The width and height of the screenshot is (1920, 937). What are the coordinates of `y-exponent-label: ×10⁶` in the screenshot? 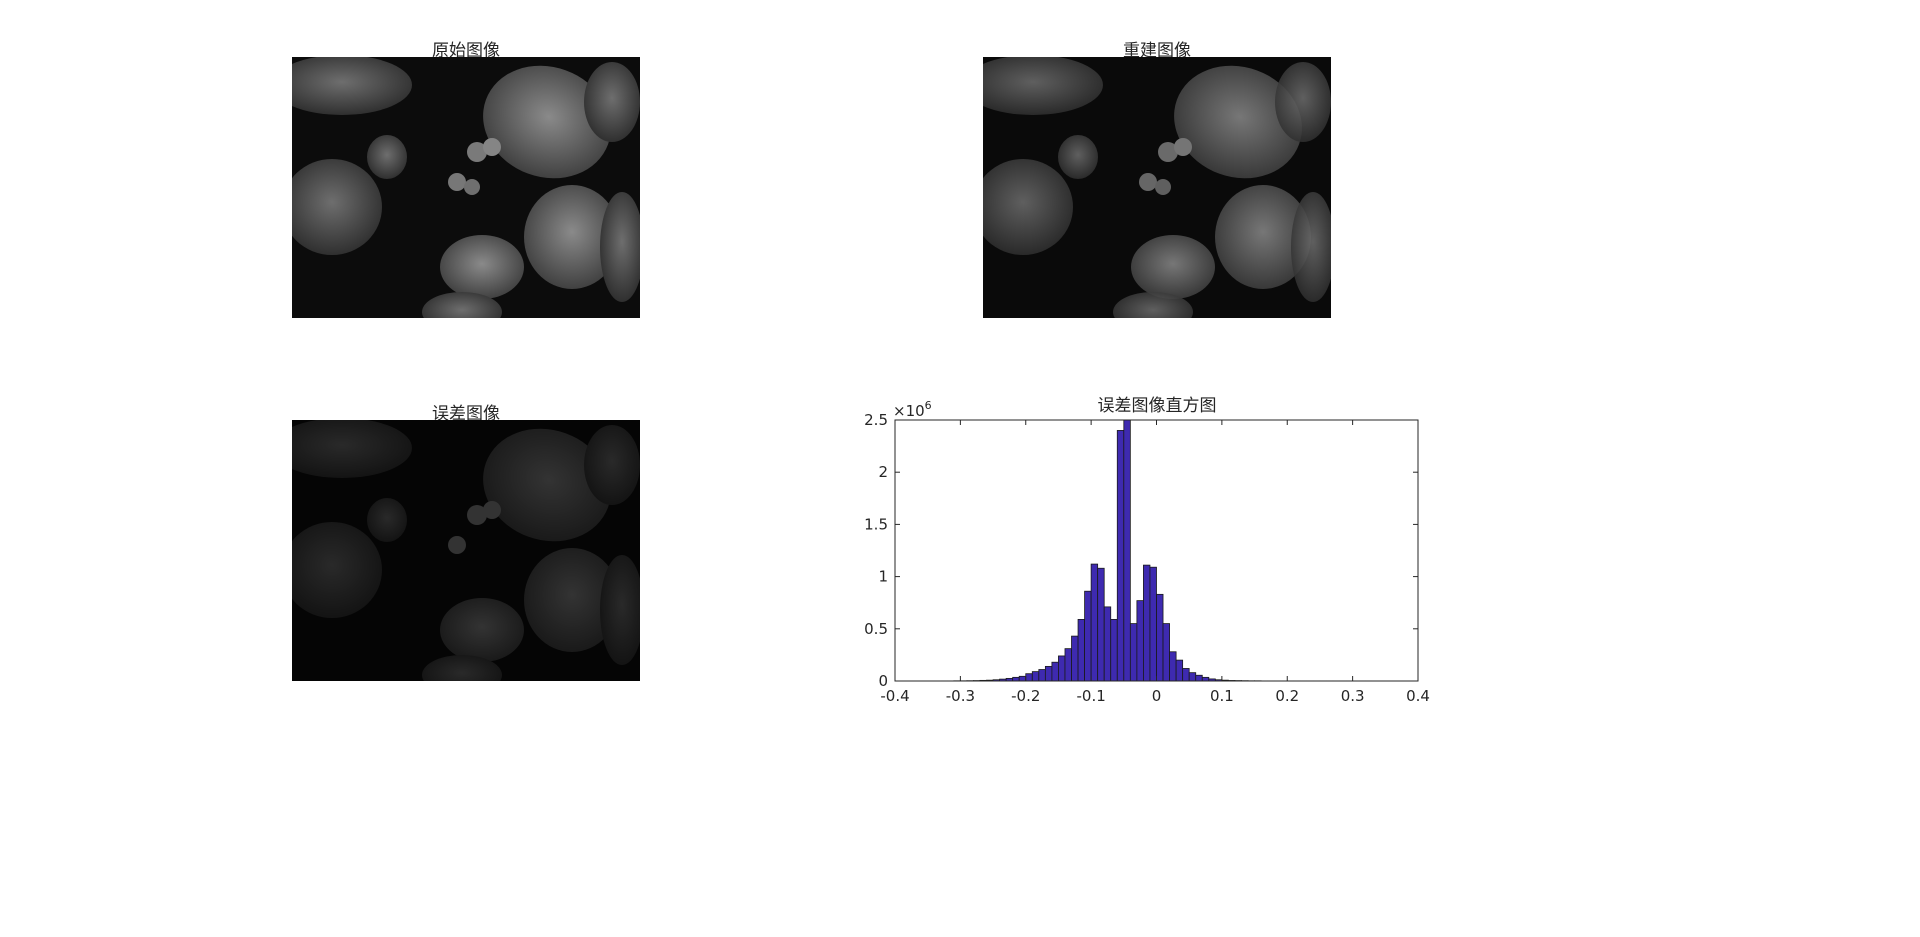 It's located at (912, 409).